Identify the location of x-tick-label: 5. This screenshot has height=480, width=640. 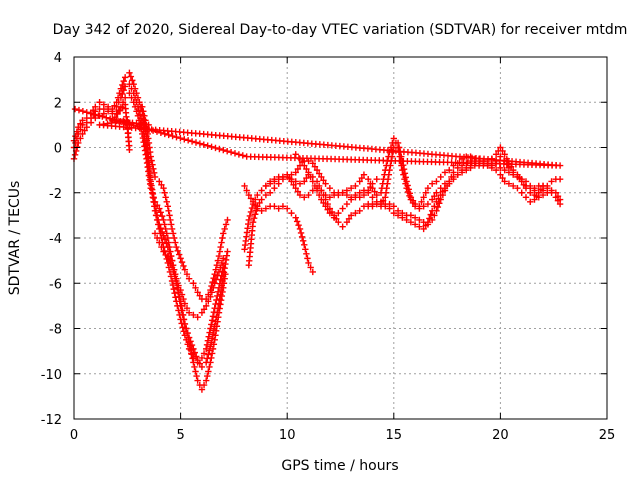
(180, 435).